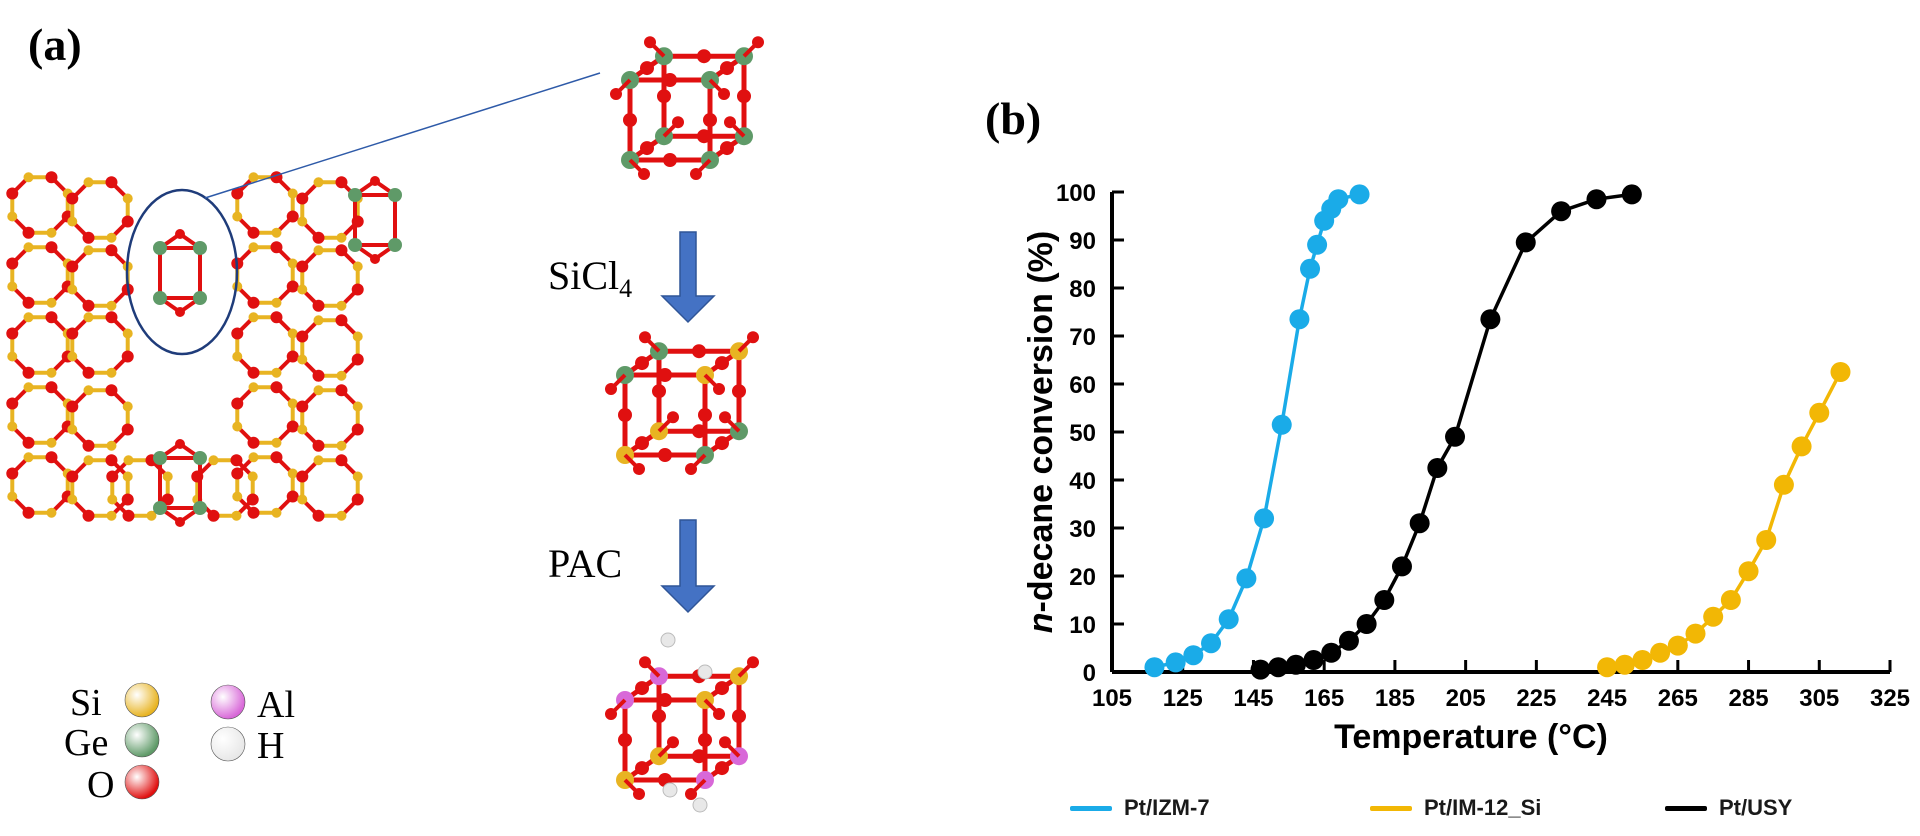 This screenshot has width=1920, height=836. Describe the element at coordinates (271, 746) in the screenshot. I see `legend-label-h: H` at that location.